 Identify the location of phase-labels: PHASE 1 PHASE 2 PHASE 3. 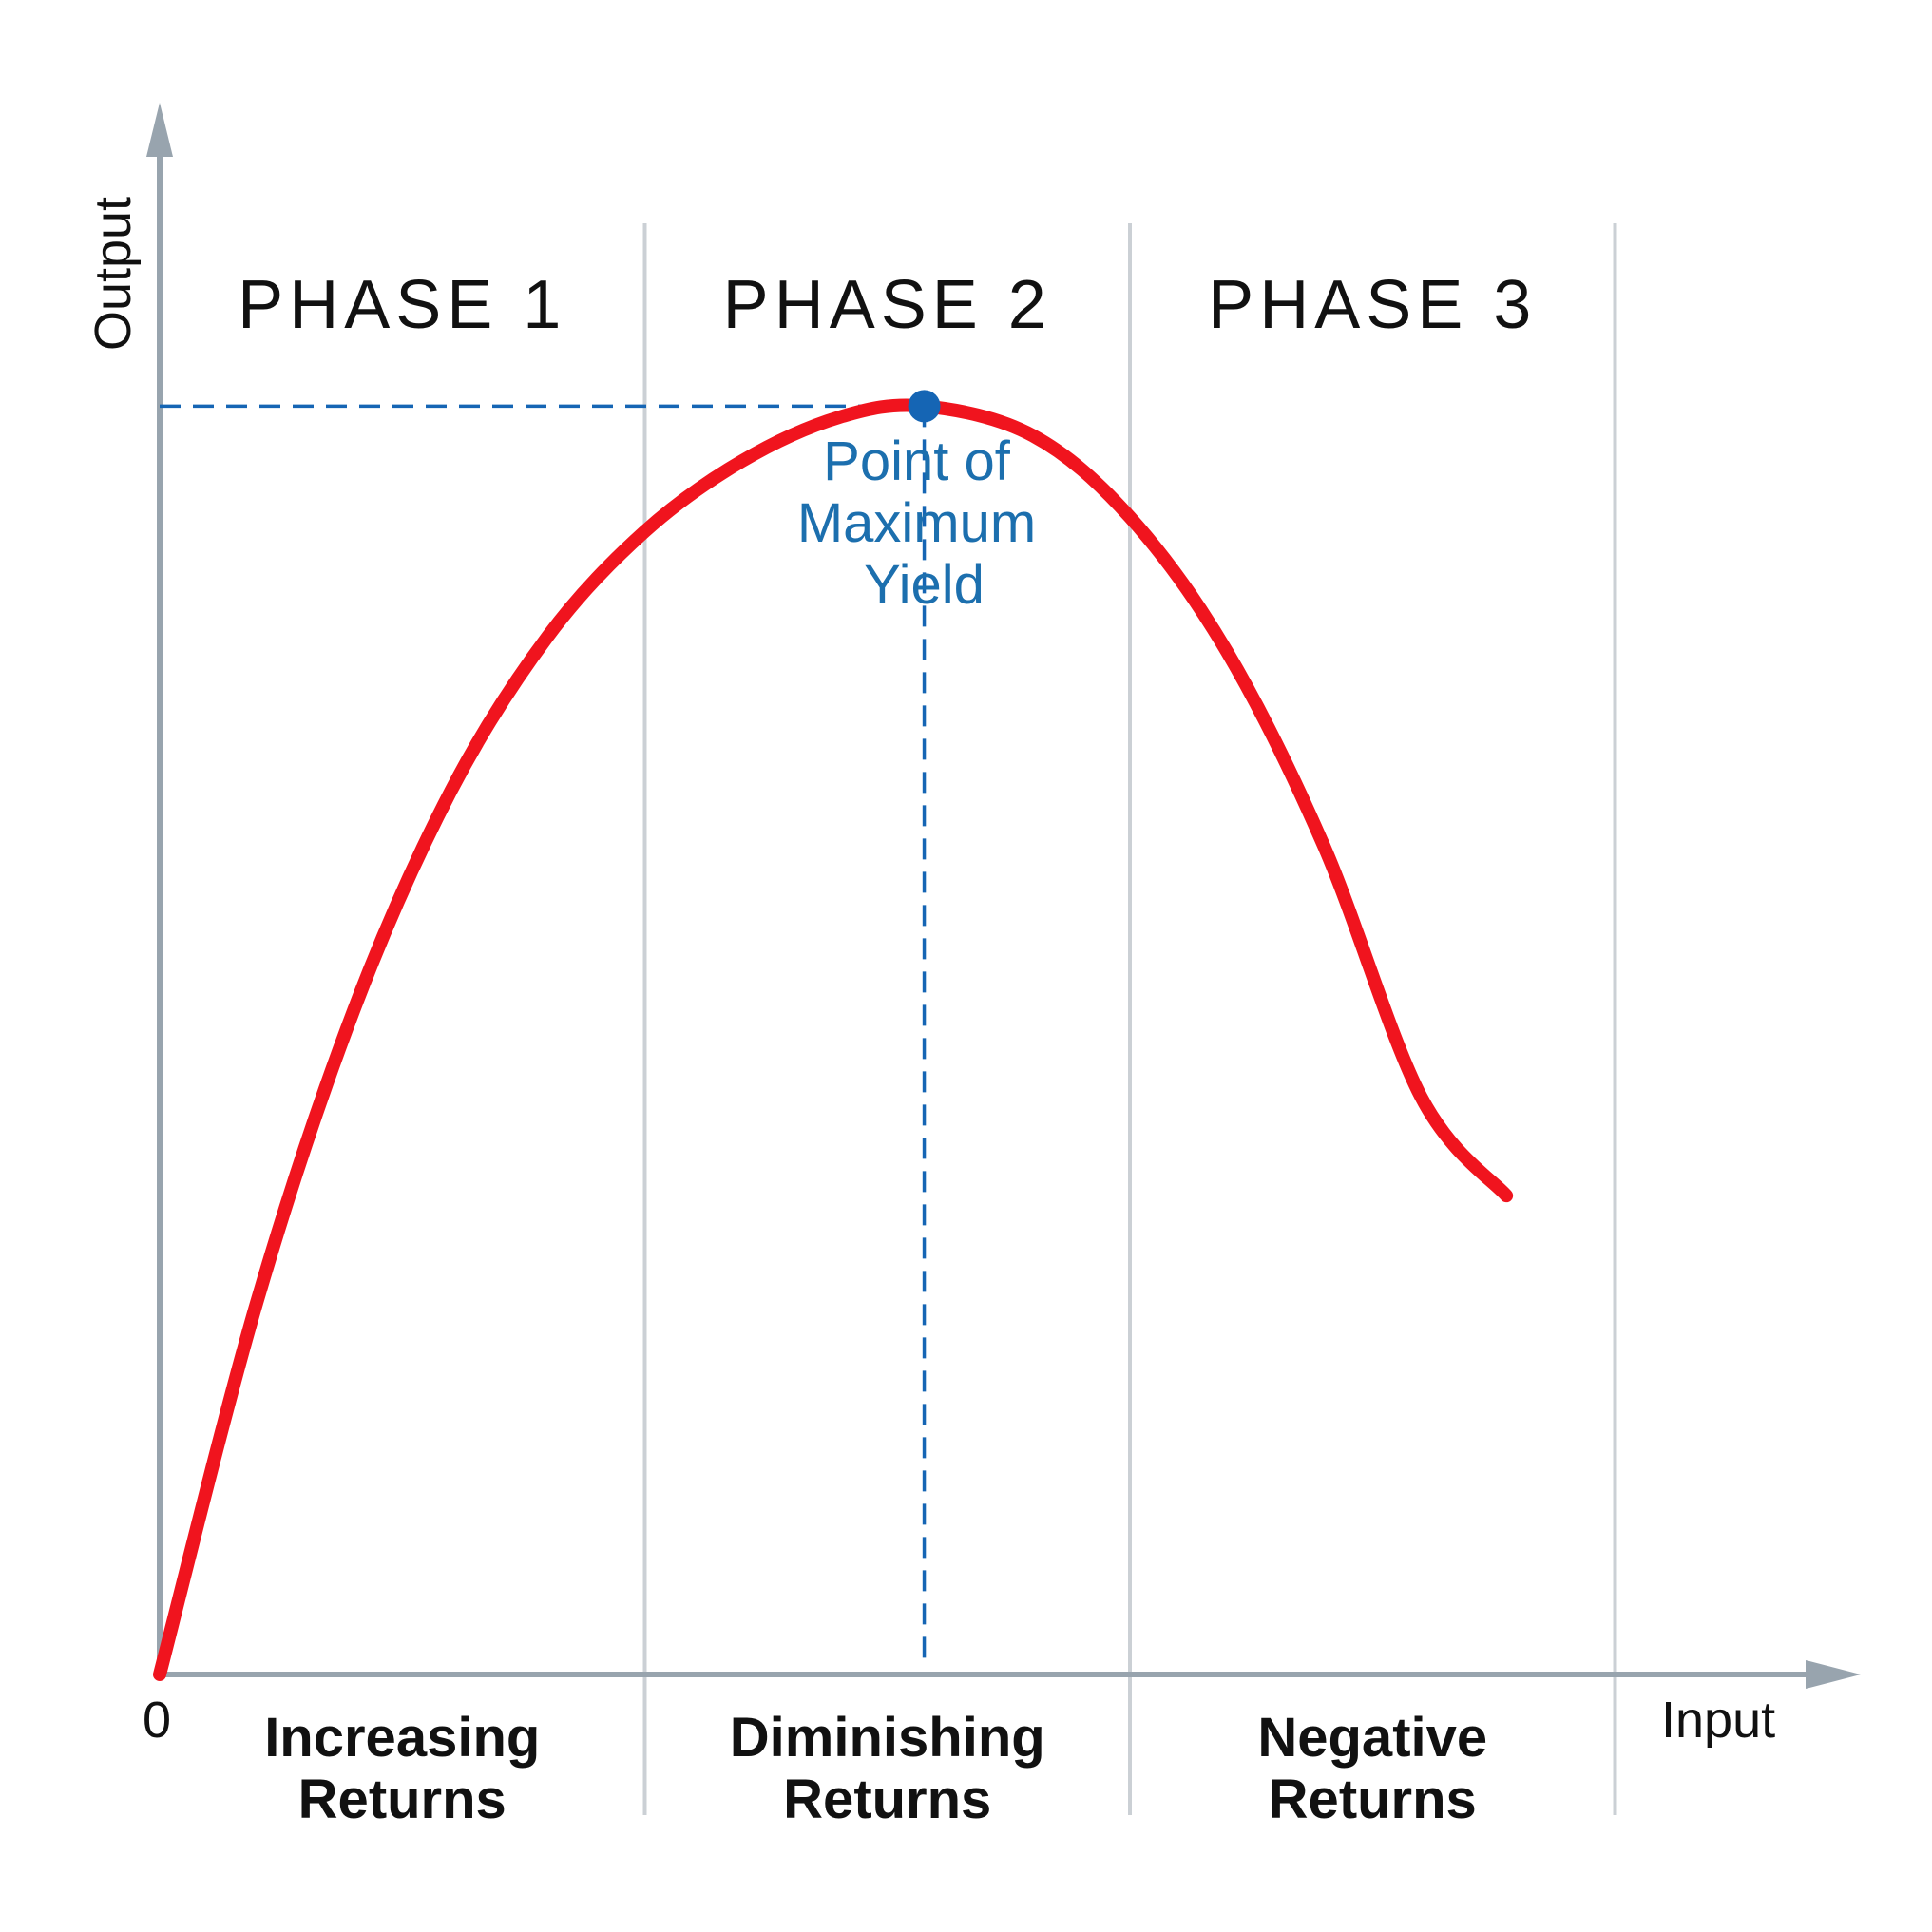
(887, 305).